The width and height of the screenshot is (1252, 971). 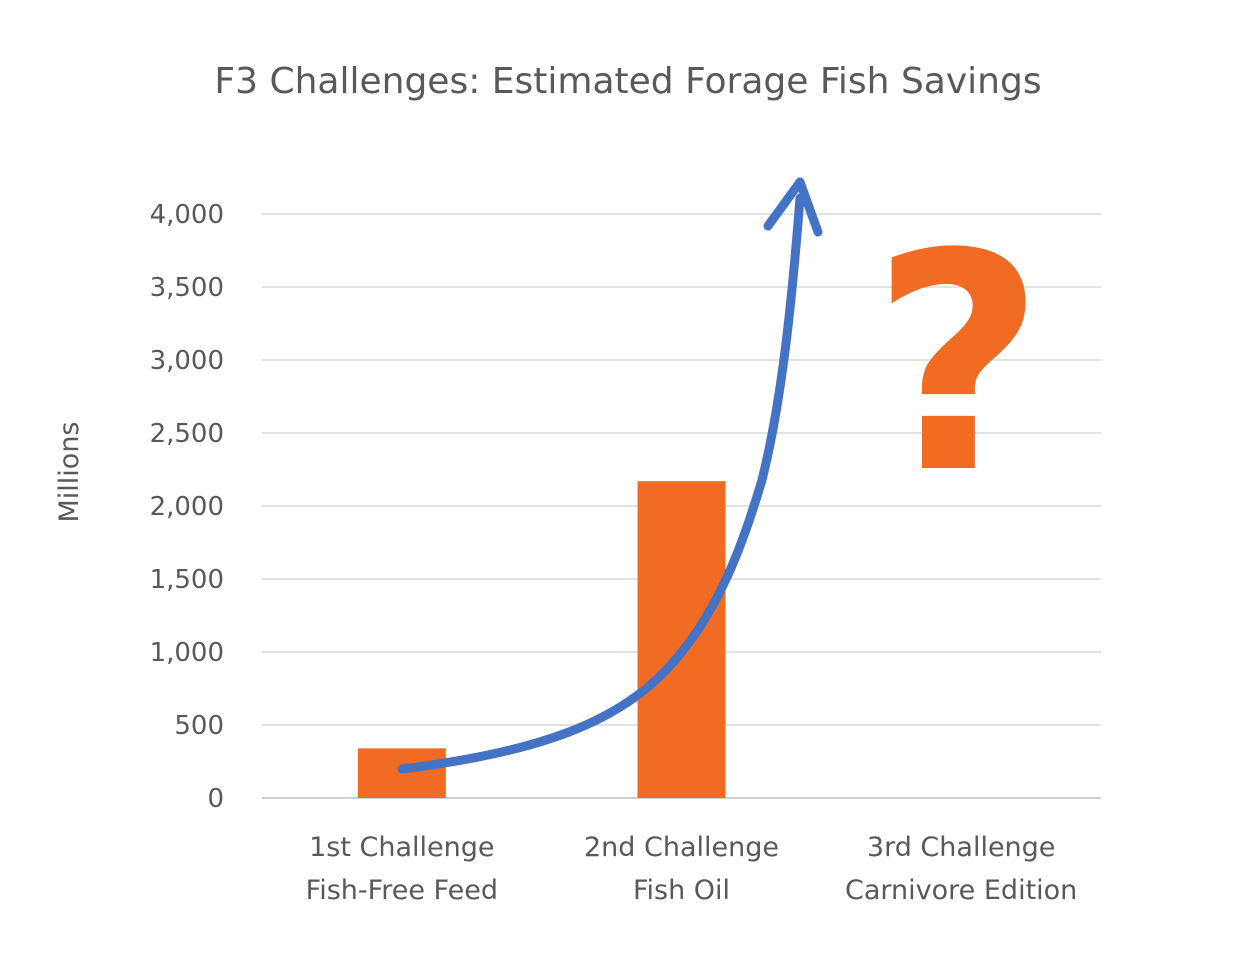 I want to click on y-tick-label: 2,500, so click(x=187, y=434).